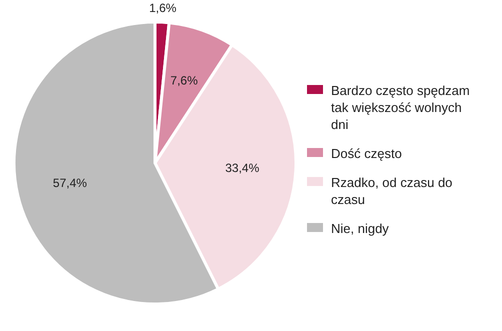 The height and width of the screenshot is (331, 502). I want to click on legend-label: Bardzo często spędzam tak większość wolnych dni, so click(401, 107).